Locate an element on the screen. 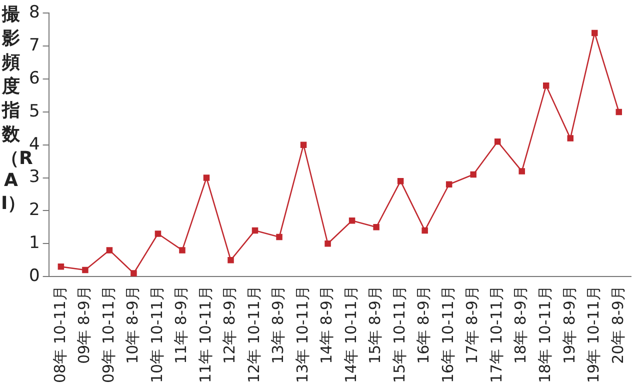  y-tick-label: 8 is located at coordinates (34, 12).